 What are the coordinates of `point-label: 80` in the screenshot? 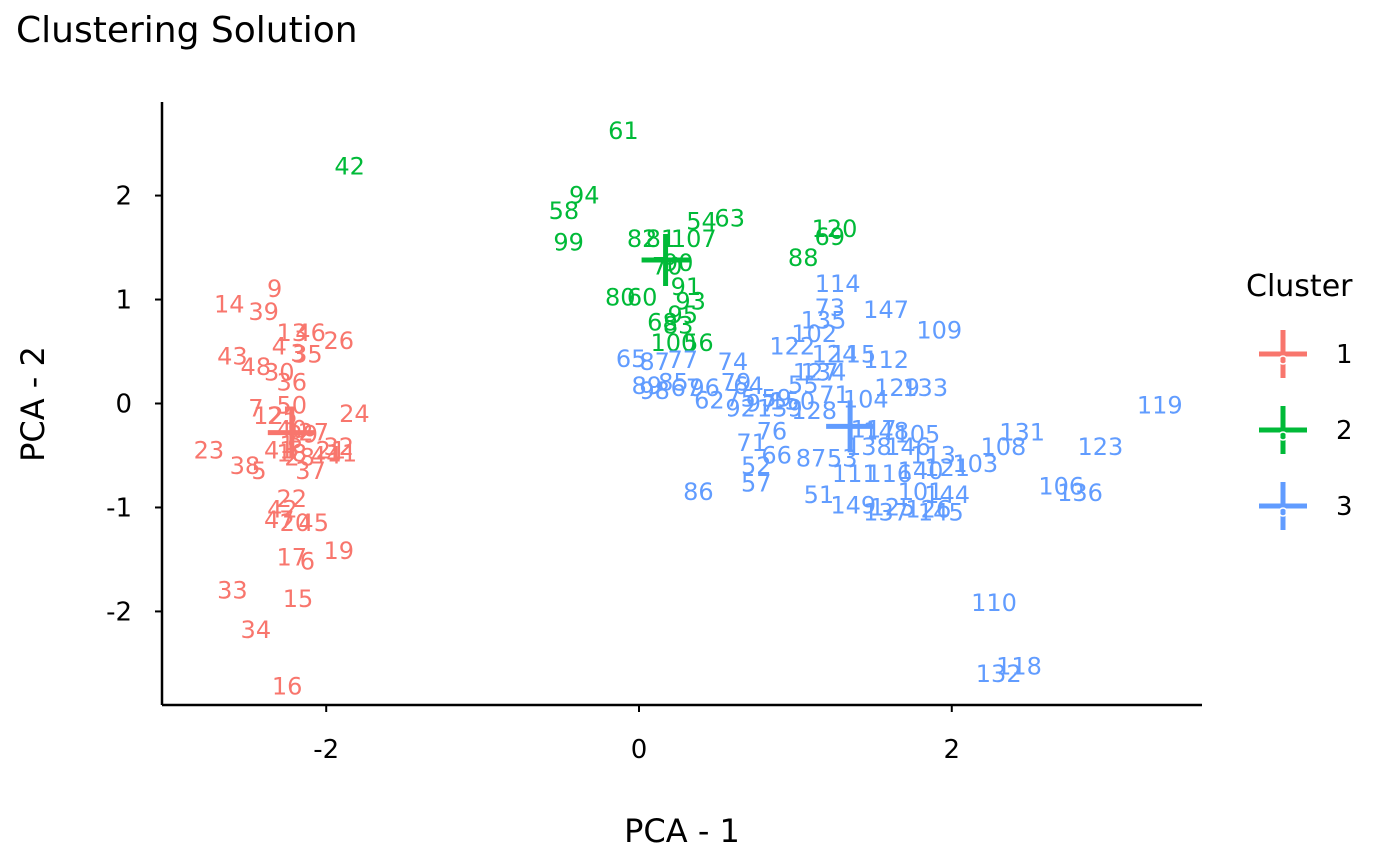 It's located at (620, 297).